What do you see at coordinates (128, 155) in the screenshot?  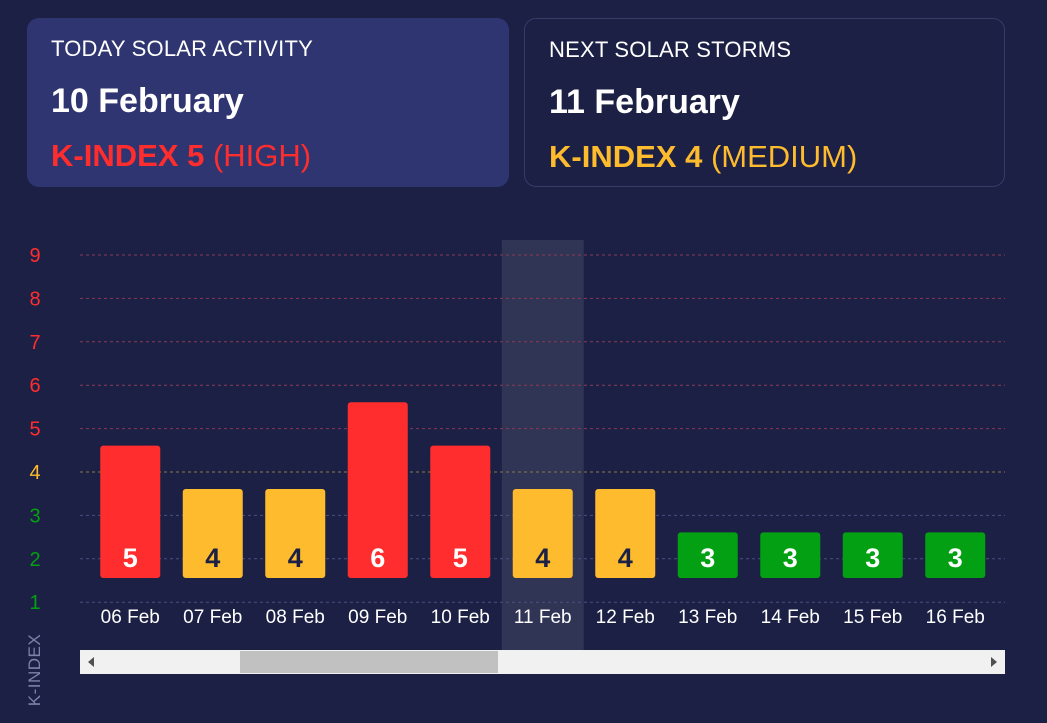 I see `today-kindex-value: K-INDEX 5` at bounding box center [128, 155].